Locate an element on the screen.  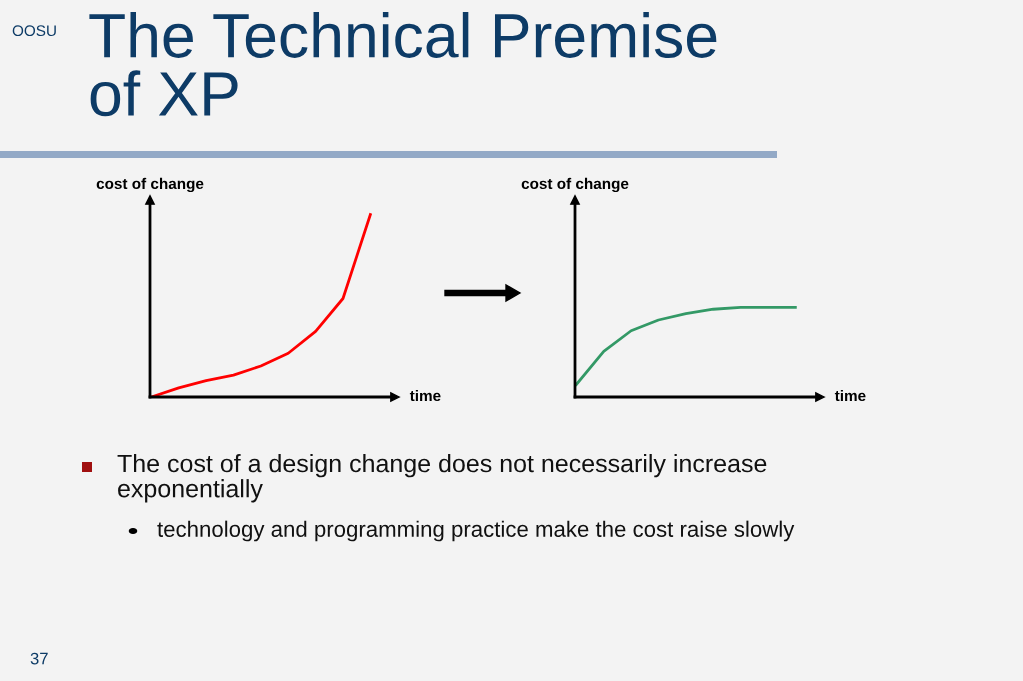
chart-title: The Technical Premise of XP is located at coordinates (403, 64).